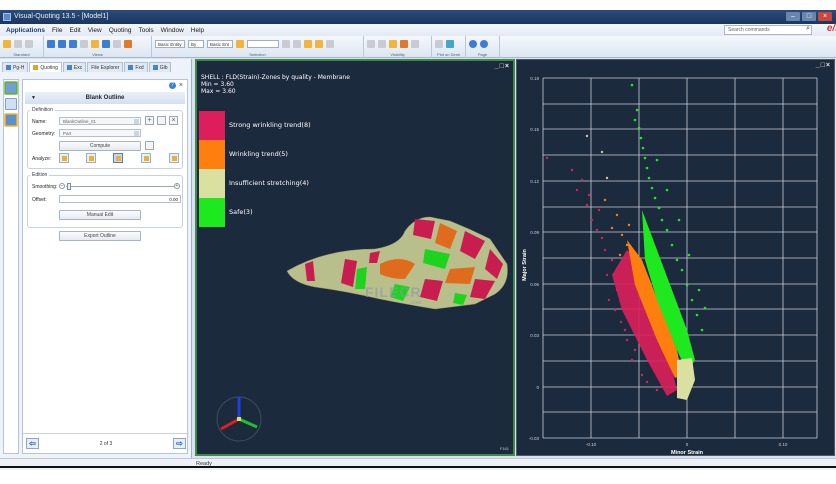 The height and width of the screenshot is (484, 836). What do you see at coordinates (196, 43) in the screenshot?
I see `select-by: By` at bounding box center [196, 43].